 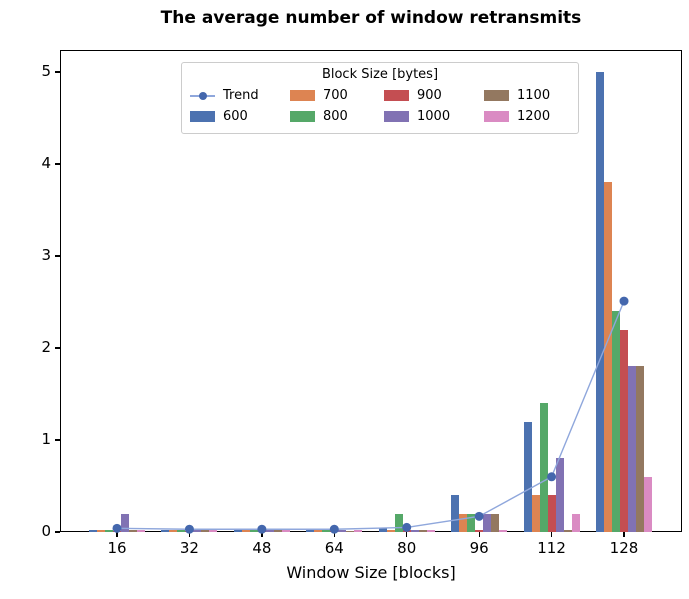 What do you see at coordinates (648, 504) in the screenshot?
I see `bar-1200-x128` at bounding box center [648, 504].